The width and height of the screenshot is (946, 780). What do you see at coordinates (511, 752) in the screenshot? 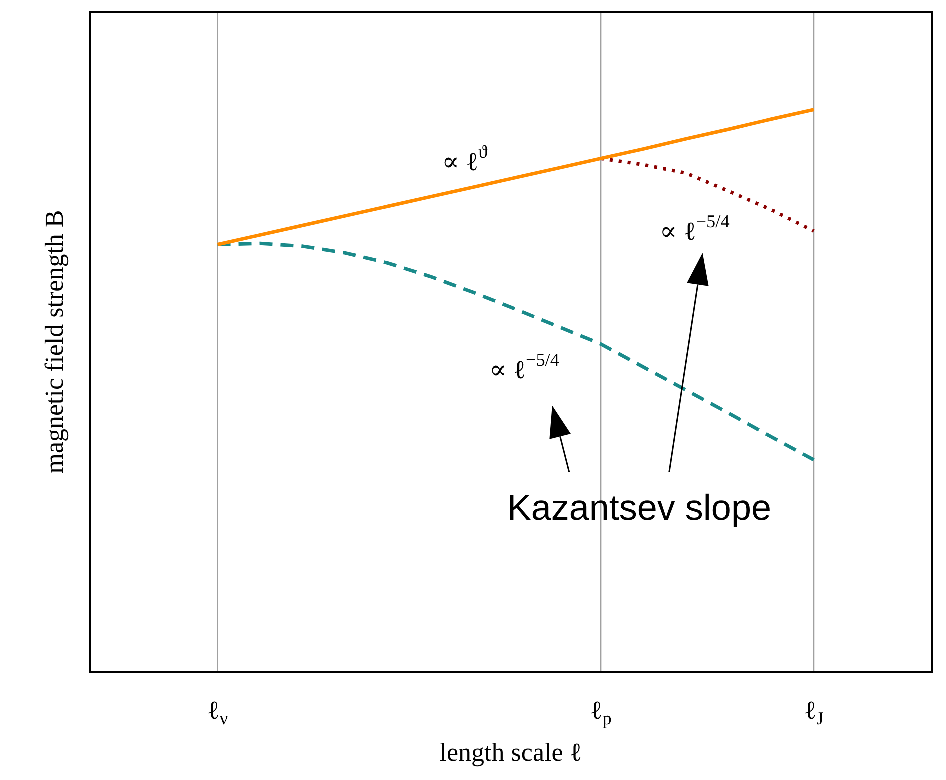
I see `x-axis-title: length scale ℓ` at bounding box center [511, 752].